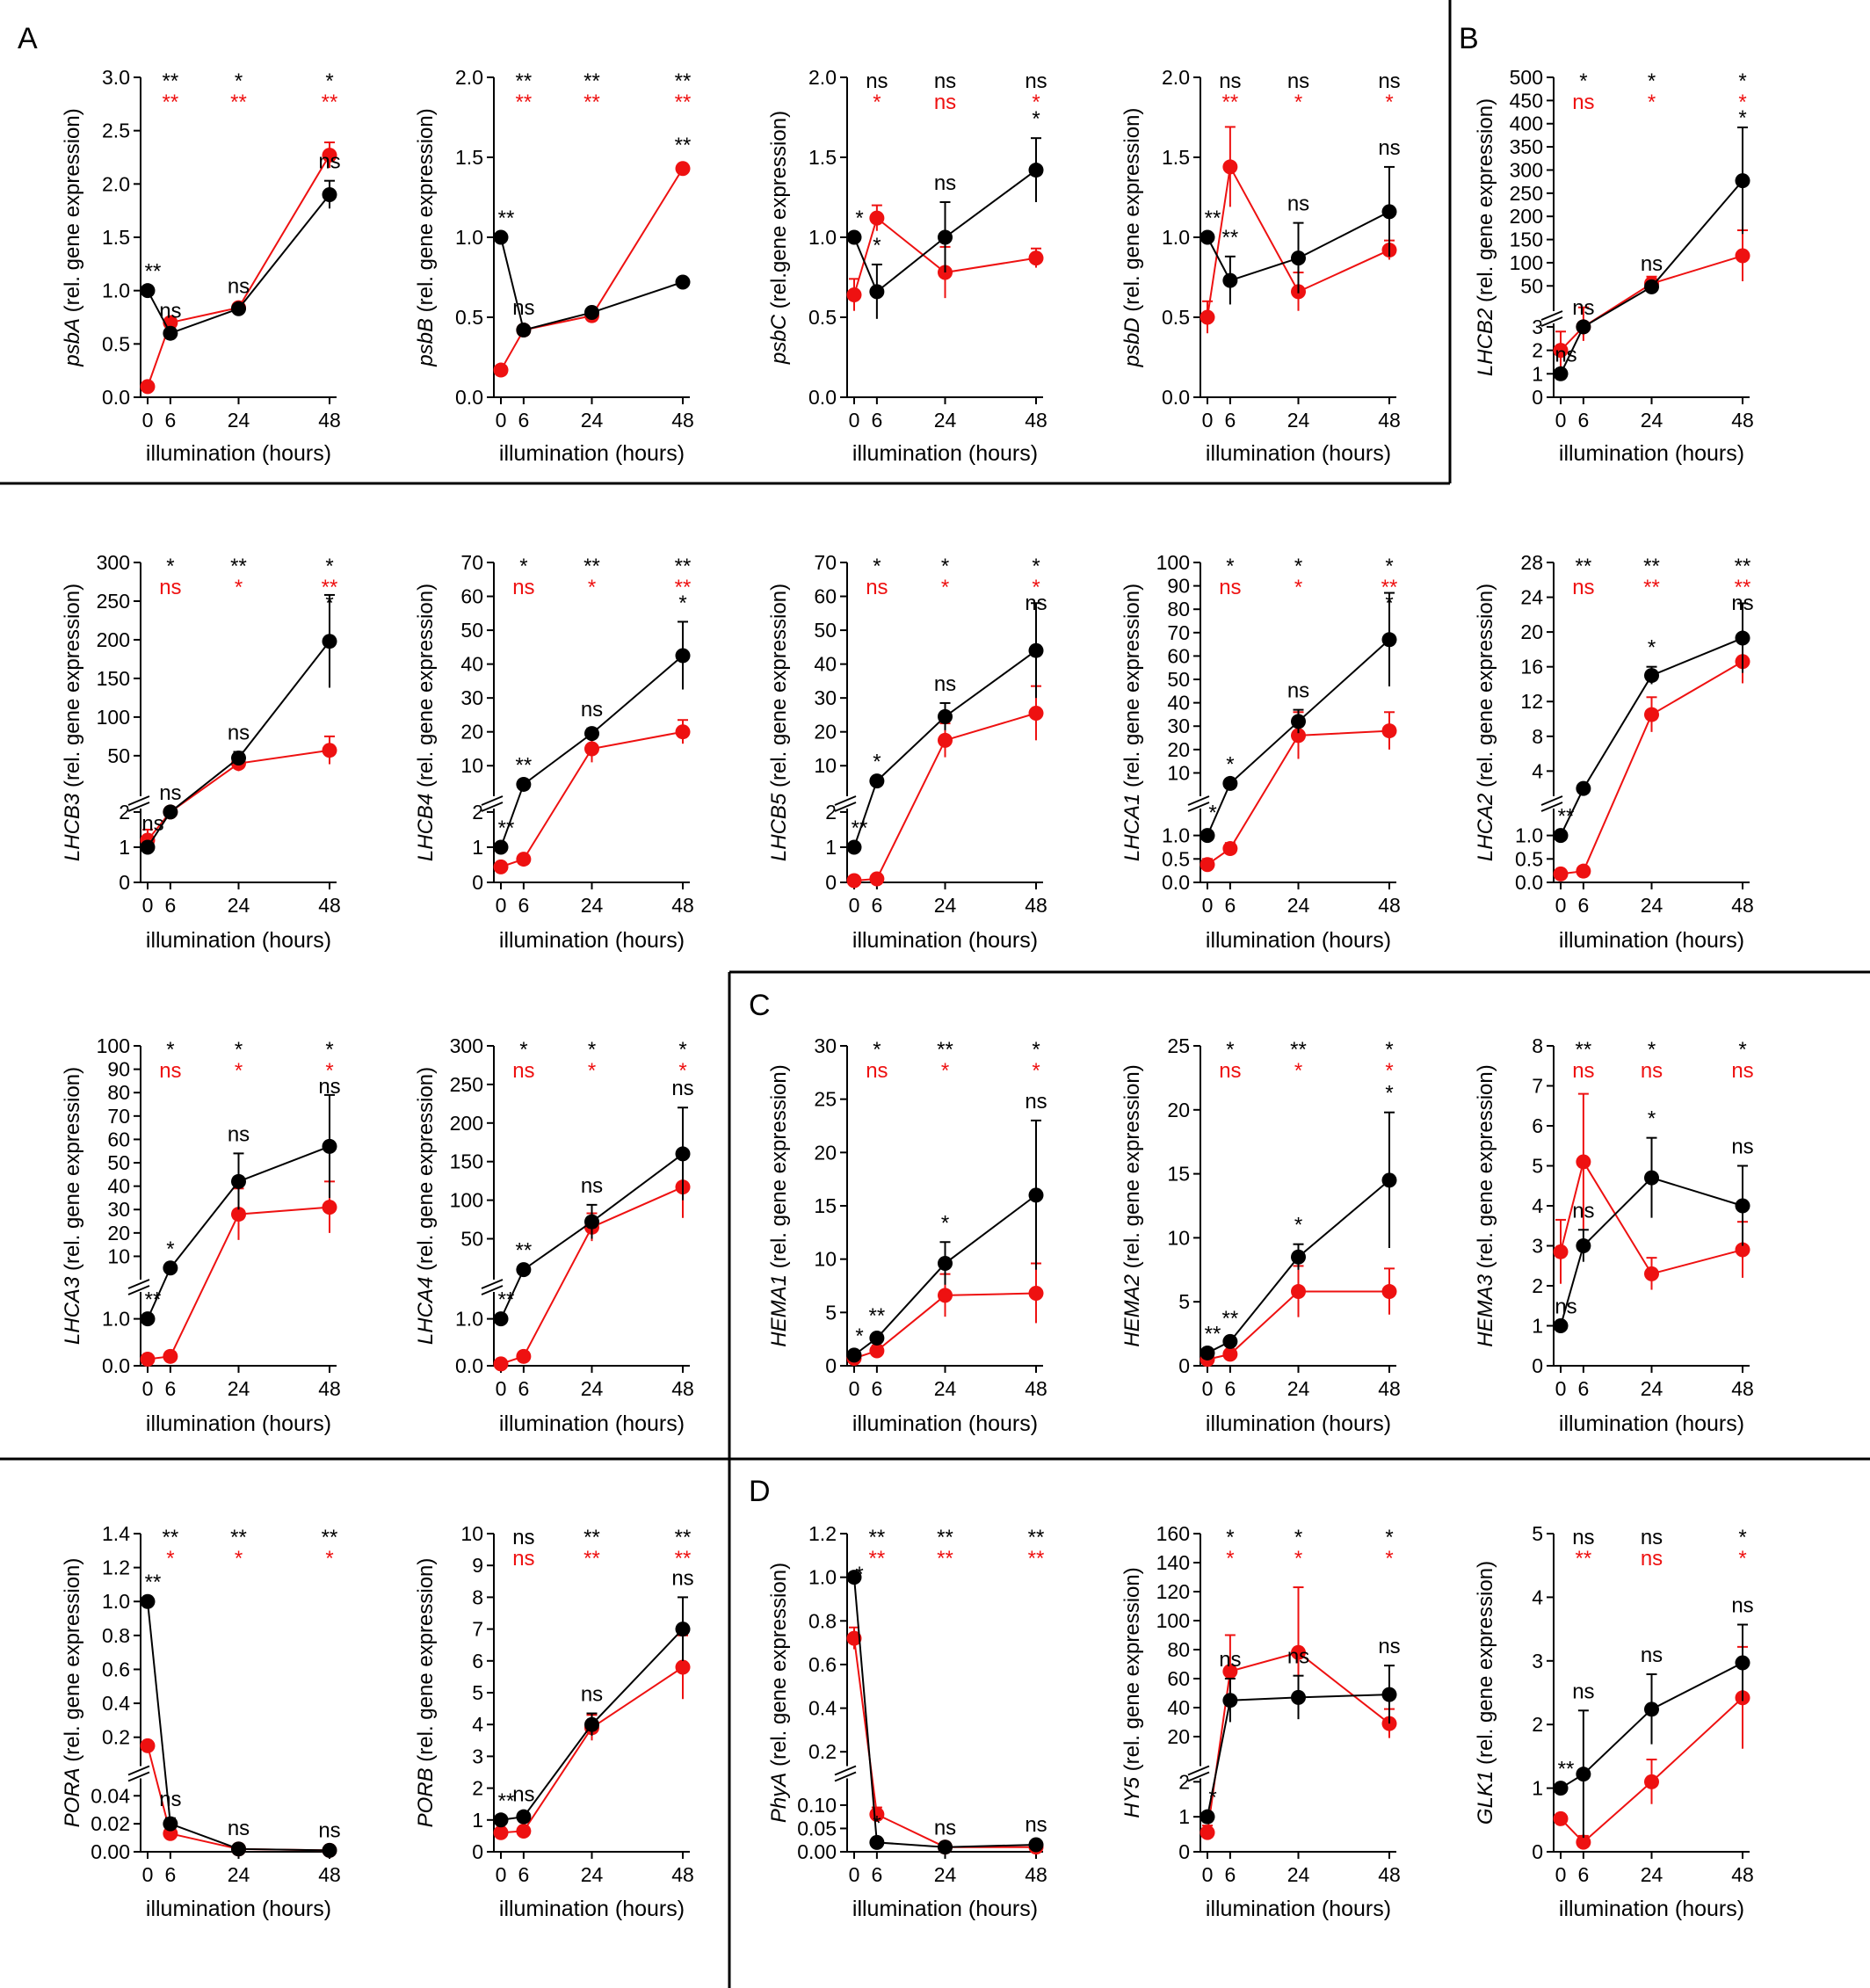 Image resolution: width=1870 pixels, height=1988 pixels. I want to click on psbB-point-black, so click(501, 237).